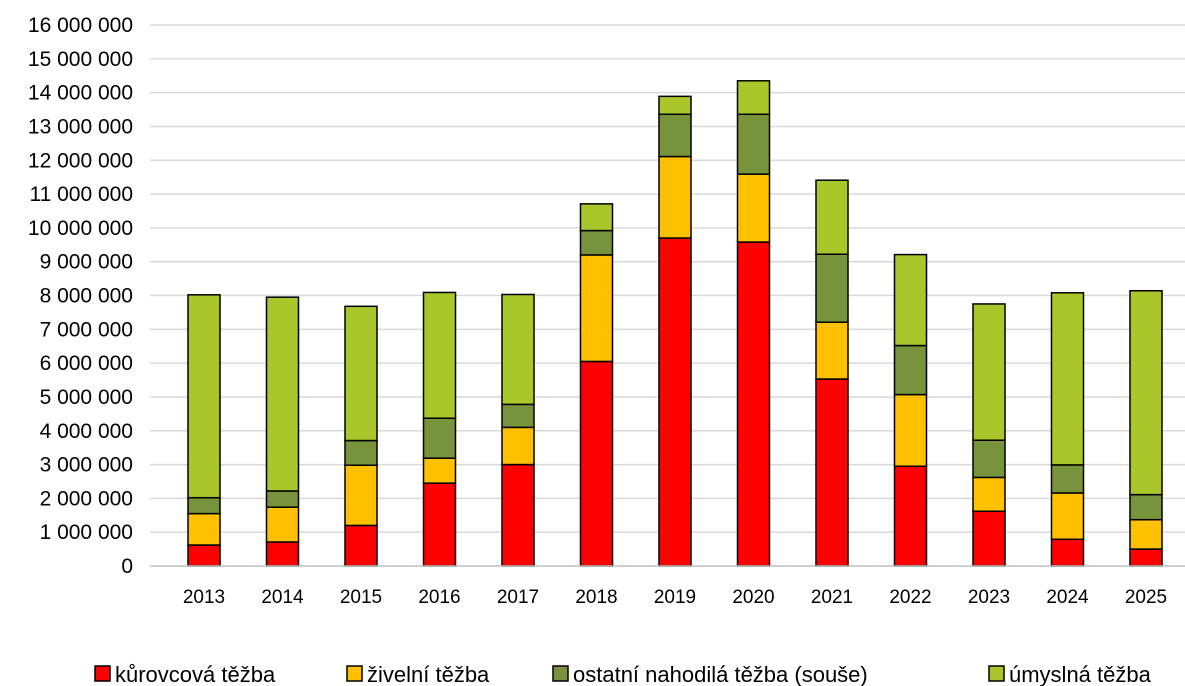 The width and height of the screenshot is (1185, 686). Describe the element at coordinates (86, 262) in the screenshot. I see `y-tick-label: 9 000 000` at that location.